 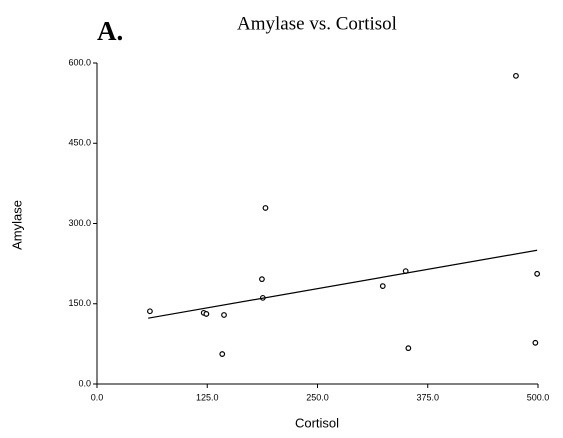 I want to click on chart-title: Amylase vs. Cortisol, so click(x=317, y=23).